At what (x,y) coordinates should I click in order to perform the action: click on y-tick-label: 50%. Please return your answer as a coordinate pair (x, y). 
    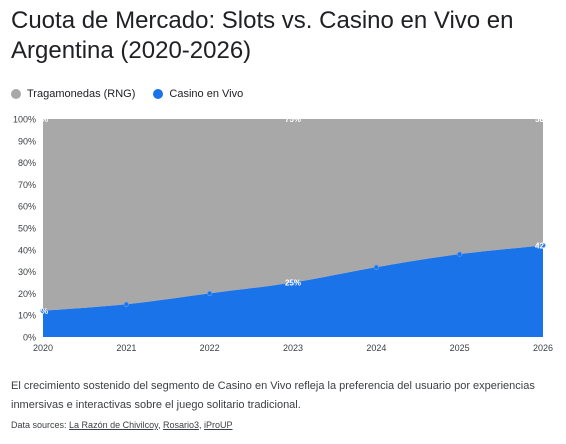
    Looking at the image, I should click on (27, 229).